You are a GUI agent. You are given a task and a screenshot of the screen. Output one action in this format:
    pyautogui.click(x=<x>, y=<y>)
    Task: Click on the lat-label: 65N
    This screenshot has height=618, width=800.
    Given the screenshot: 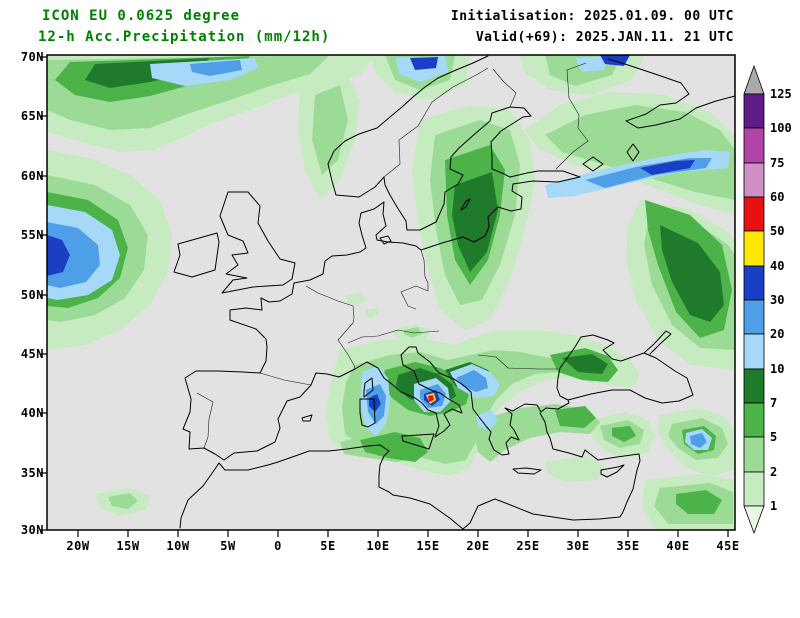 What is the action you would take?
    pyautogui.click(x=32, y=116)
    